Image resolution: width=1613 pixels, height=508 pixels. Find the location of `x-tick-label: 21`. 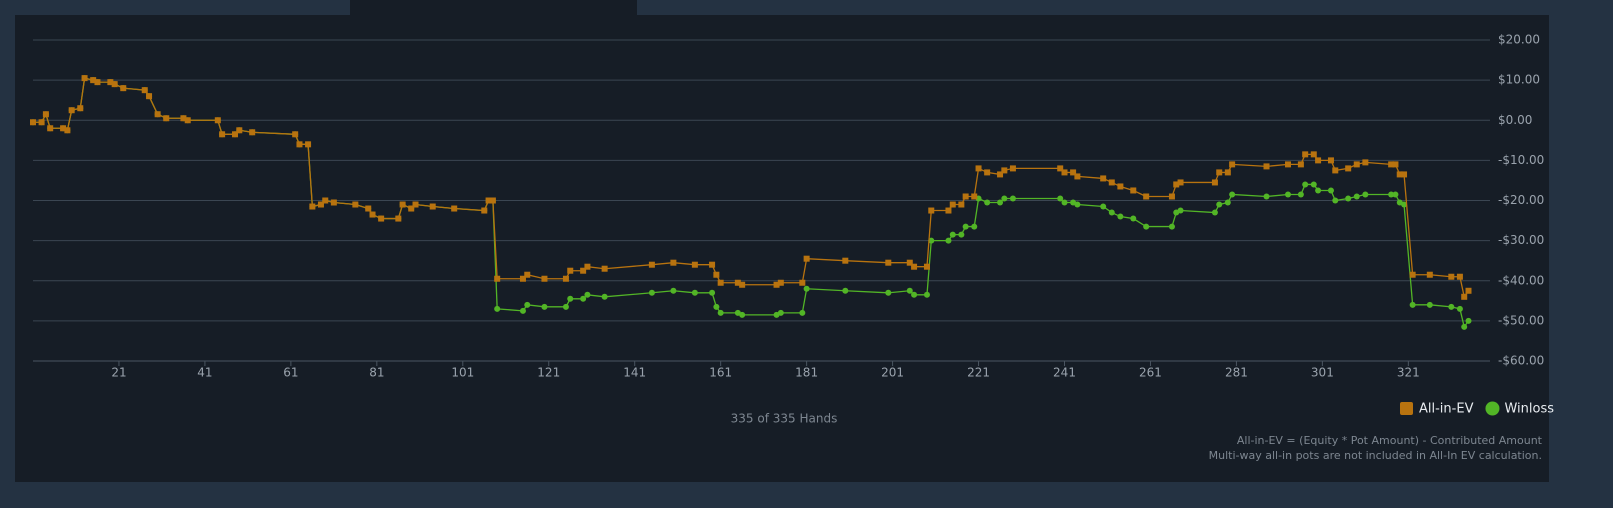

x-tick-label: 21 is located at coordinates (118, 373).